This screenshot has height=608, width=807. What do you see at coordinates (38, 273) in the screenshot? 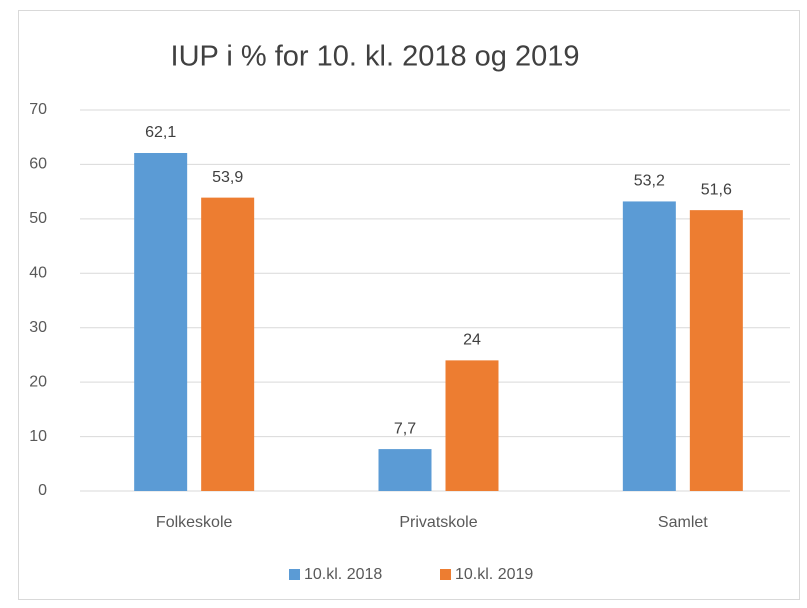
I see `y-tick-label: 40` at bounding box center [38, 273].